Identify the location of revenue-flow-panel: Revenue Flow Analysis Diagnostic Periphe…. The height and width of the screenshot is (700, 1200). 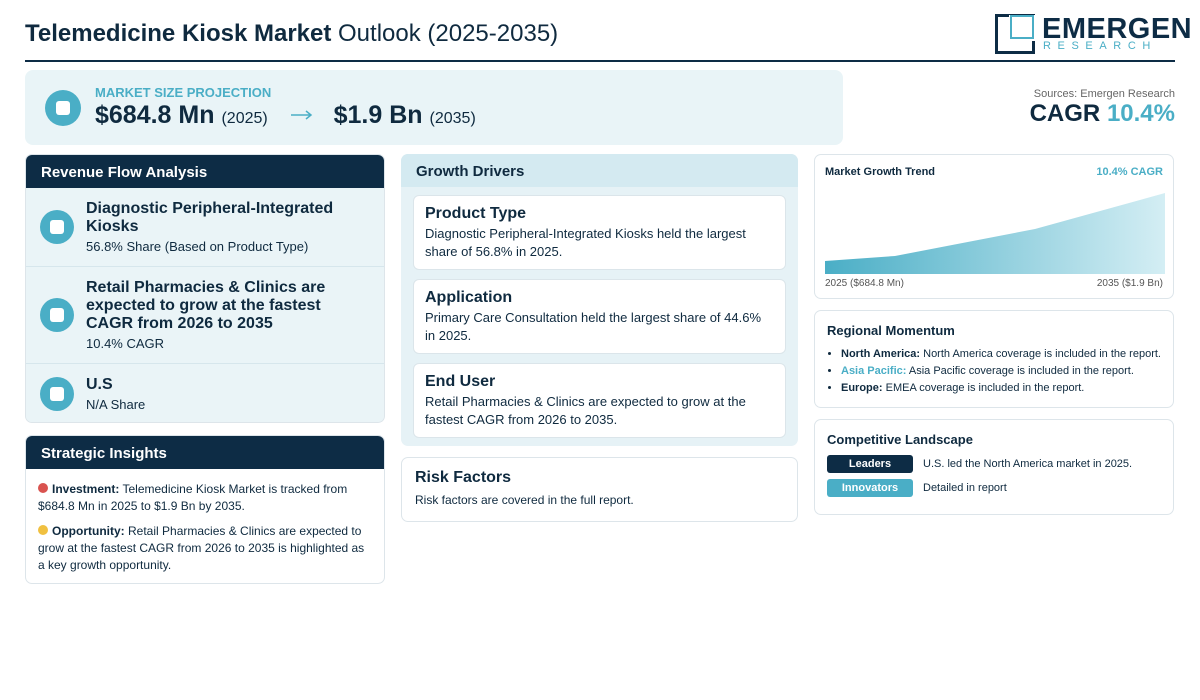
(205, 288).